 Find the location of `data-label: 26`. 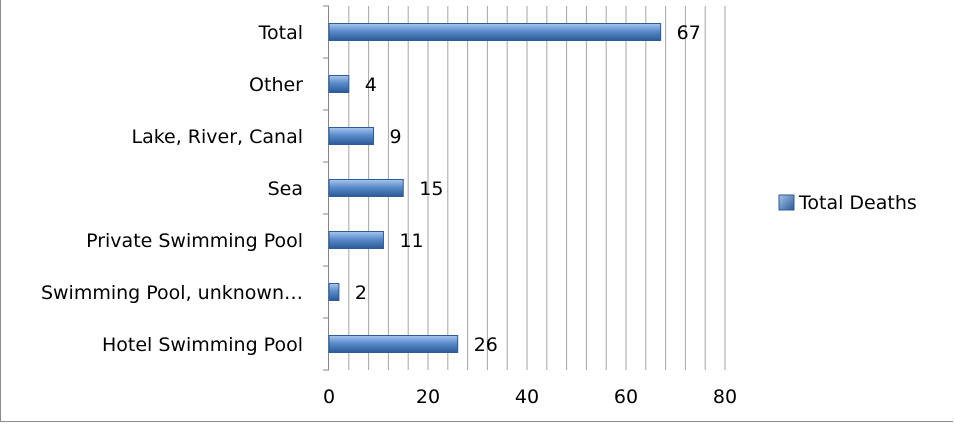

data-label: 26 is located at coordinates (486, 345).